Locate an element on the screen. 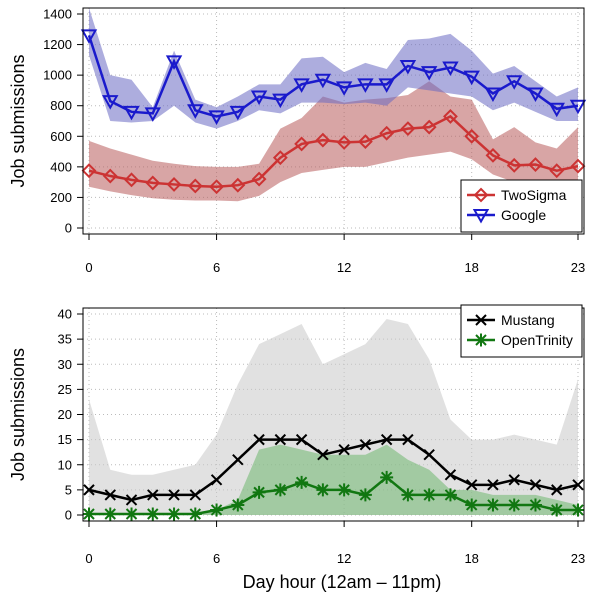  legend-item: Google is located at coordinates (506, 215).